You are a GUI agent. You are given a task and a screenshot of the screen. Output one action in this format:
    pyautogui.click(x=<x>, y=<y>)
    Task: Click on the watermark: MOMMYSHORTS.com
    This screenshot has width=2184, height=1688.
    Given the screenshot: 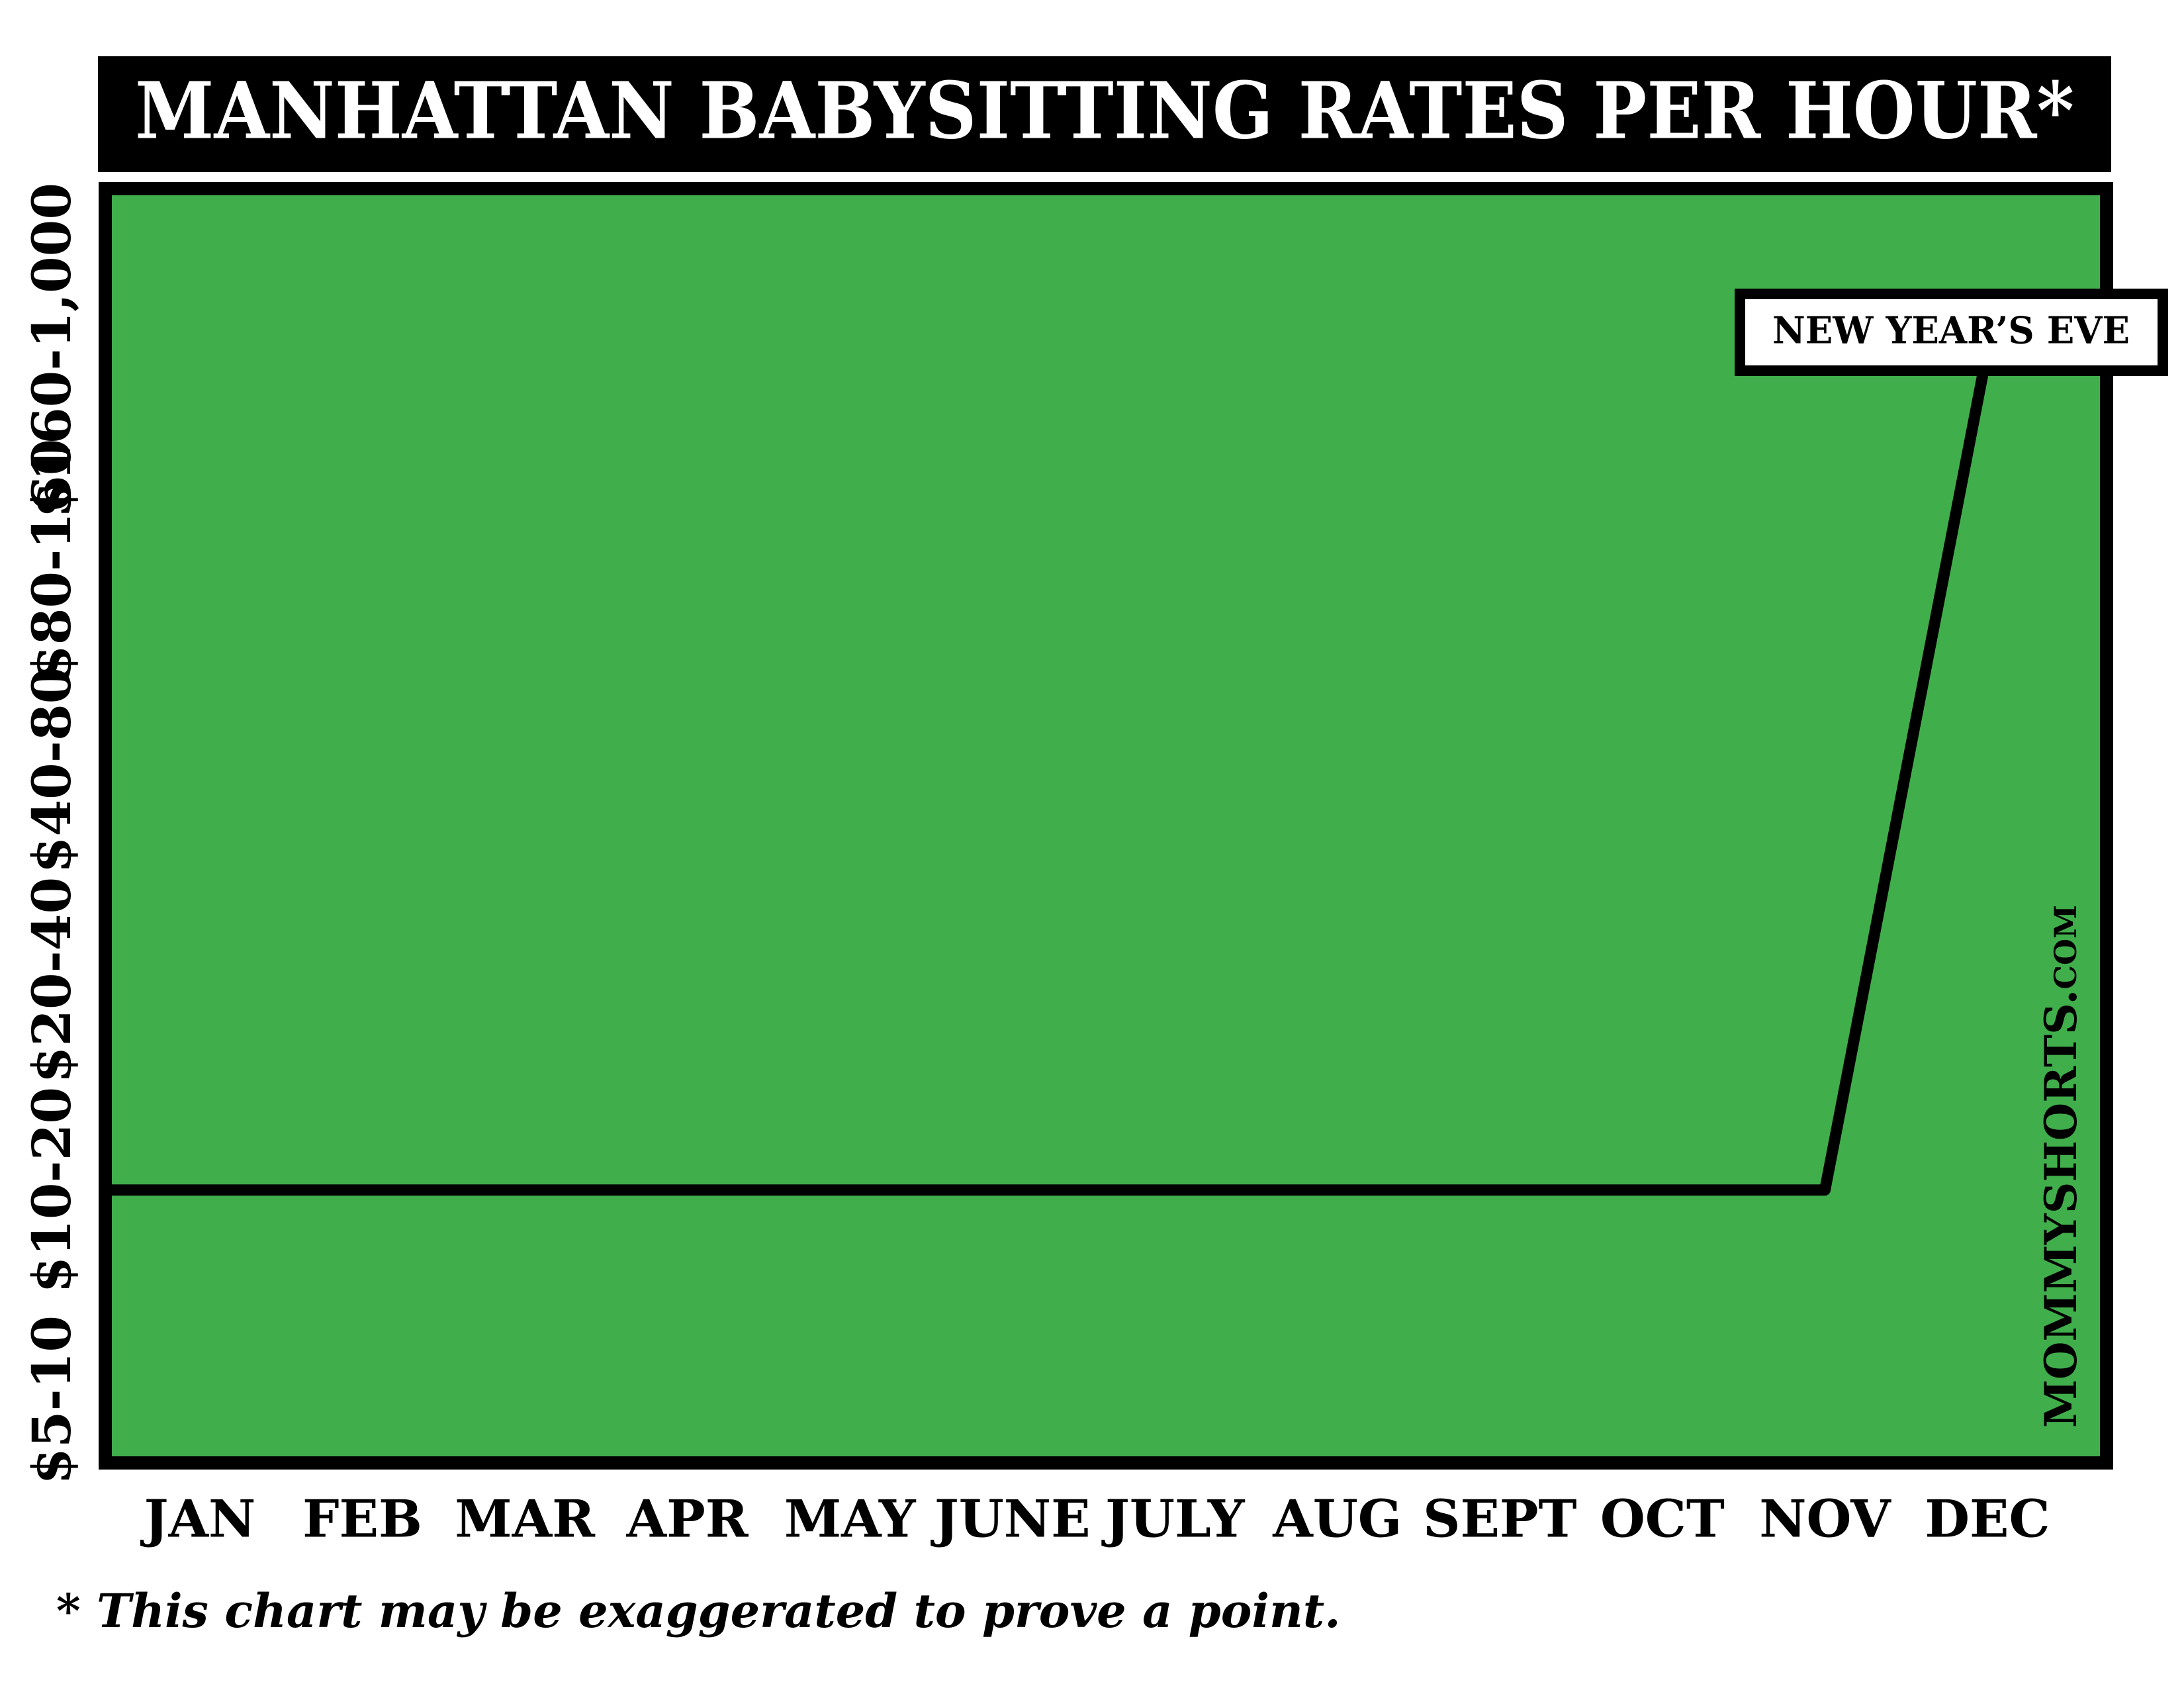 What is the action you would take?
    pyautogui.click(x=2061, y=1166)
    